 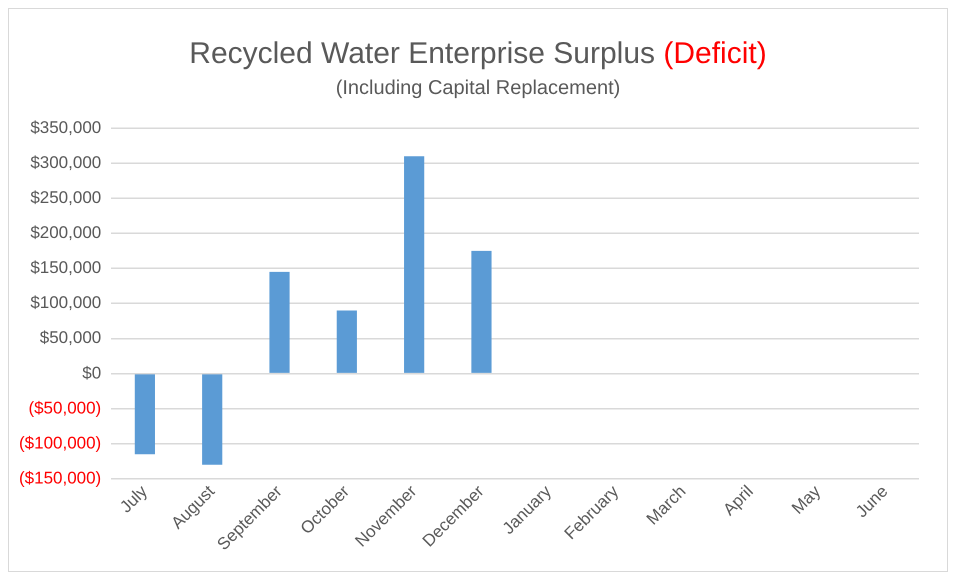 What do you see at coordinates (66, 268) in the screenshot?
I see `y-tick-label: $150,000` at bounding box center [66, 268].